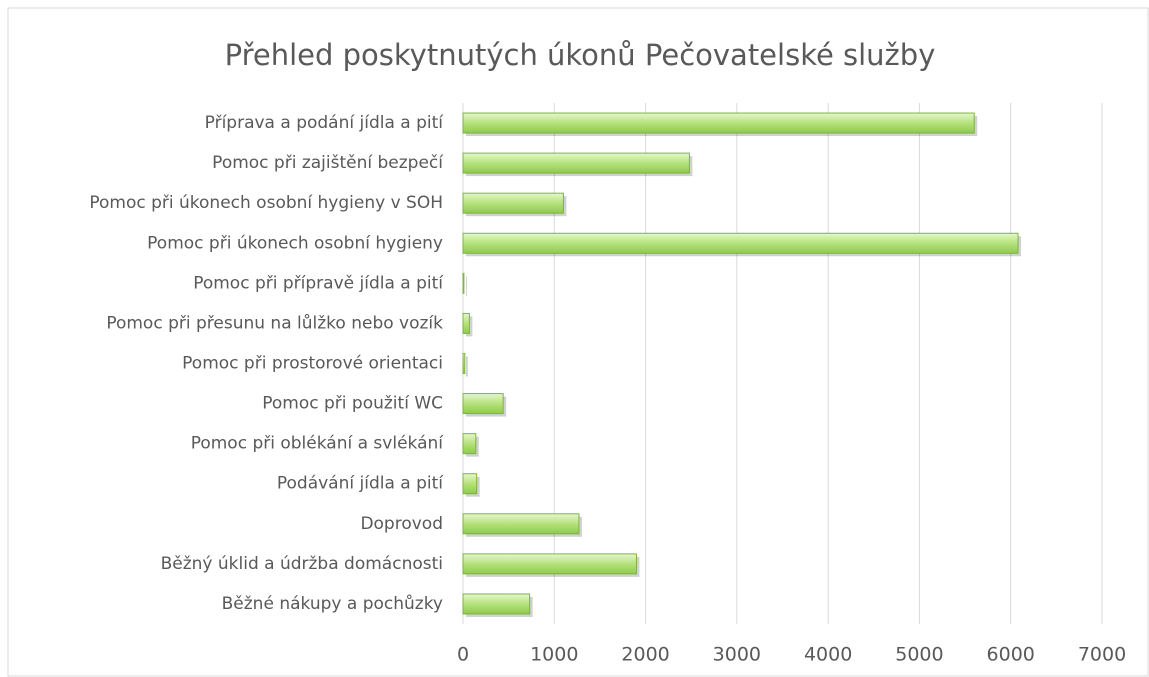 The image size is (1149, 677). What do you see at coordinates (360, 484) in the screenshot?
I see `y-tick-label: Podávání jídla a pití` at bounding box center [360, 484].